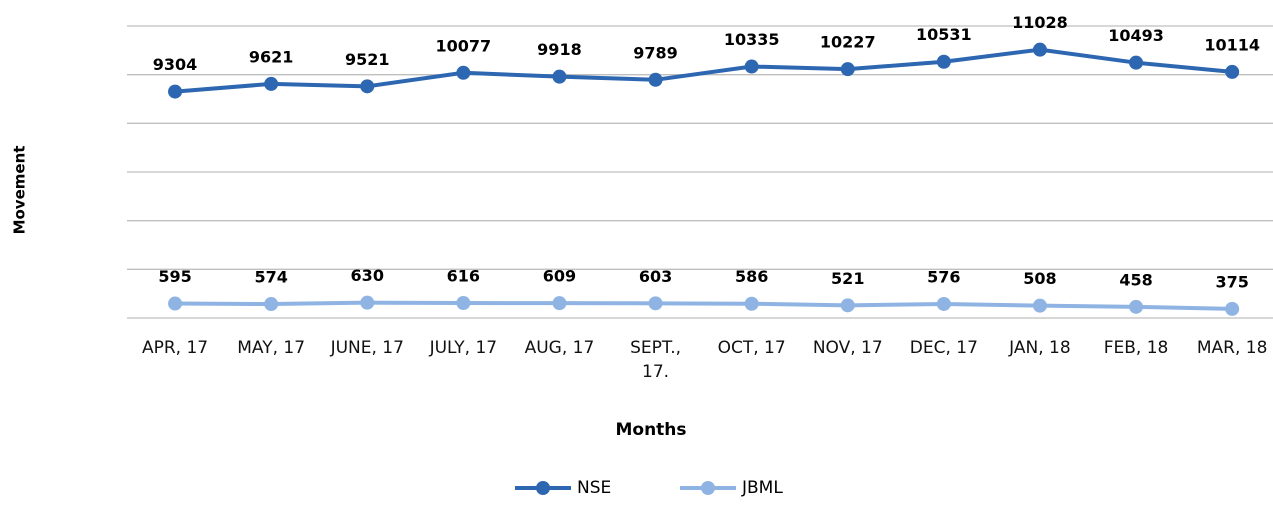 The height and width of the screenshot is (525, 1273). I want to click on x-tick-label: MAY, 17, so click(271, 348).